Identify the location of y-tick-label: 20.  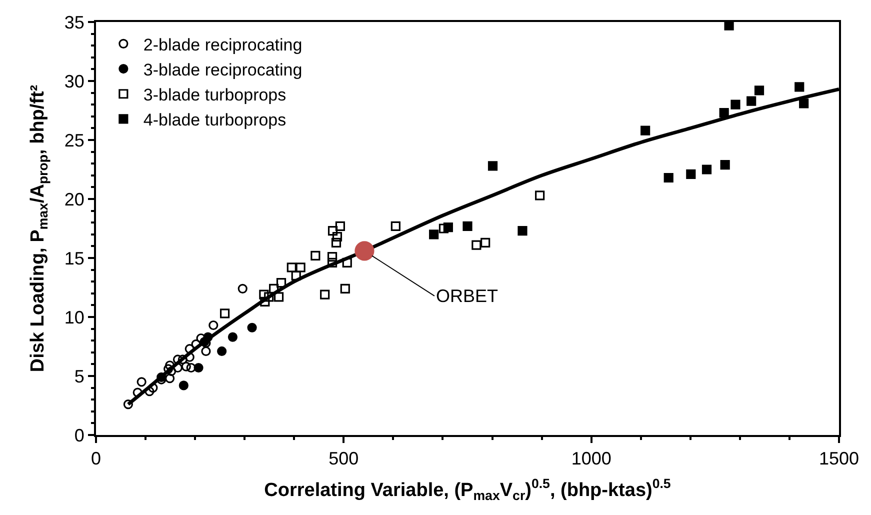
(74, 199).